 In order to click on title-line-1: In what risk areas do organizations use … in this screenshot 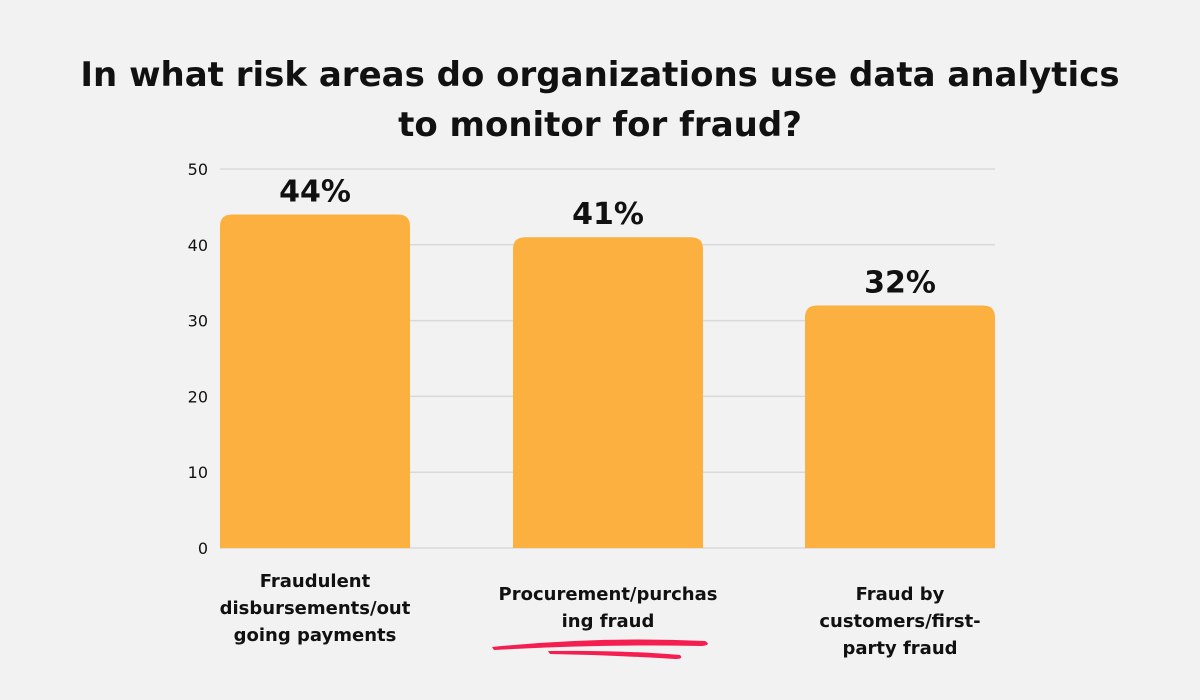, I will do `click(600, 75)`.